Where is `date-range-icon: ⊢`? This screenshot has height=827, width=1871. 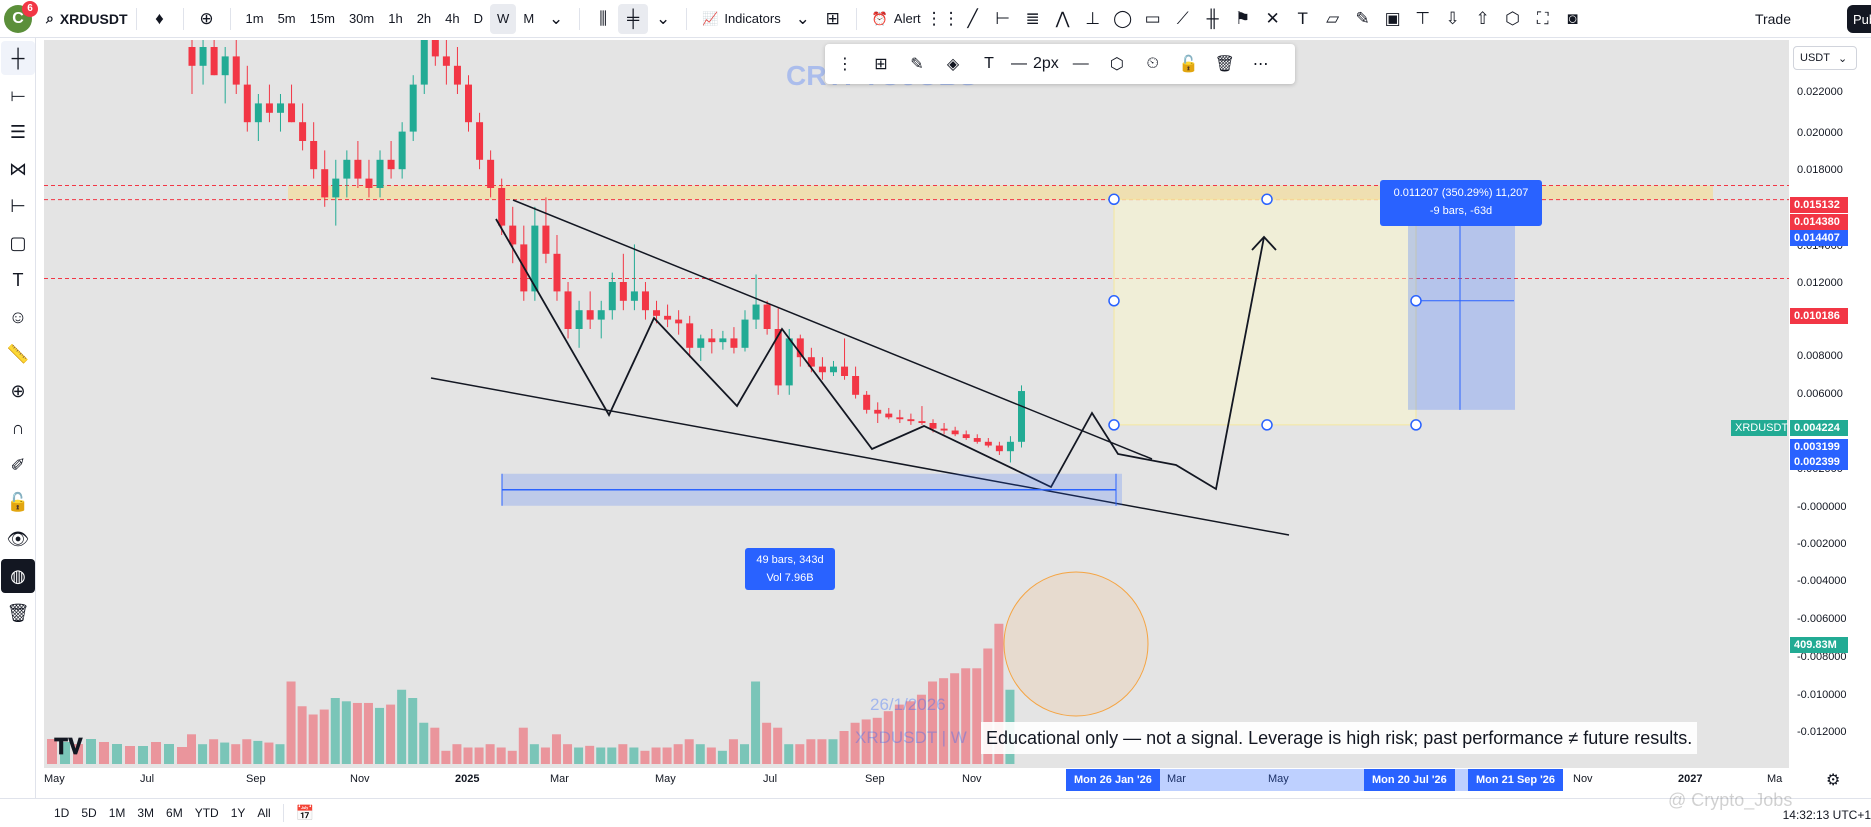
date-range-icon: ⊢ is located at coordinates (1003, 18).